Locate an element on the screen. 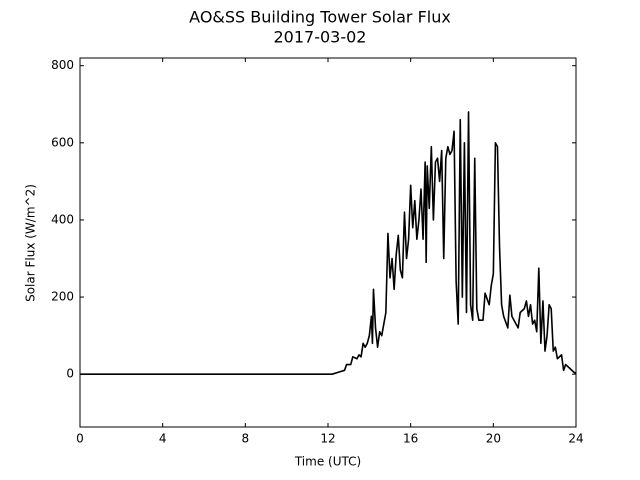 This screenshot has width=640, height=480. y-axis-label: Solar Flux (W/m^2) is located at coordinates (31, 243).